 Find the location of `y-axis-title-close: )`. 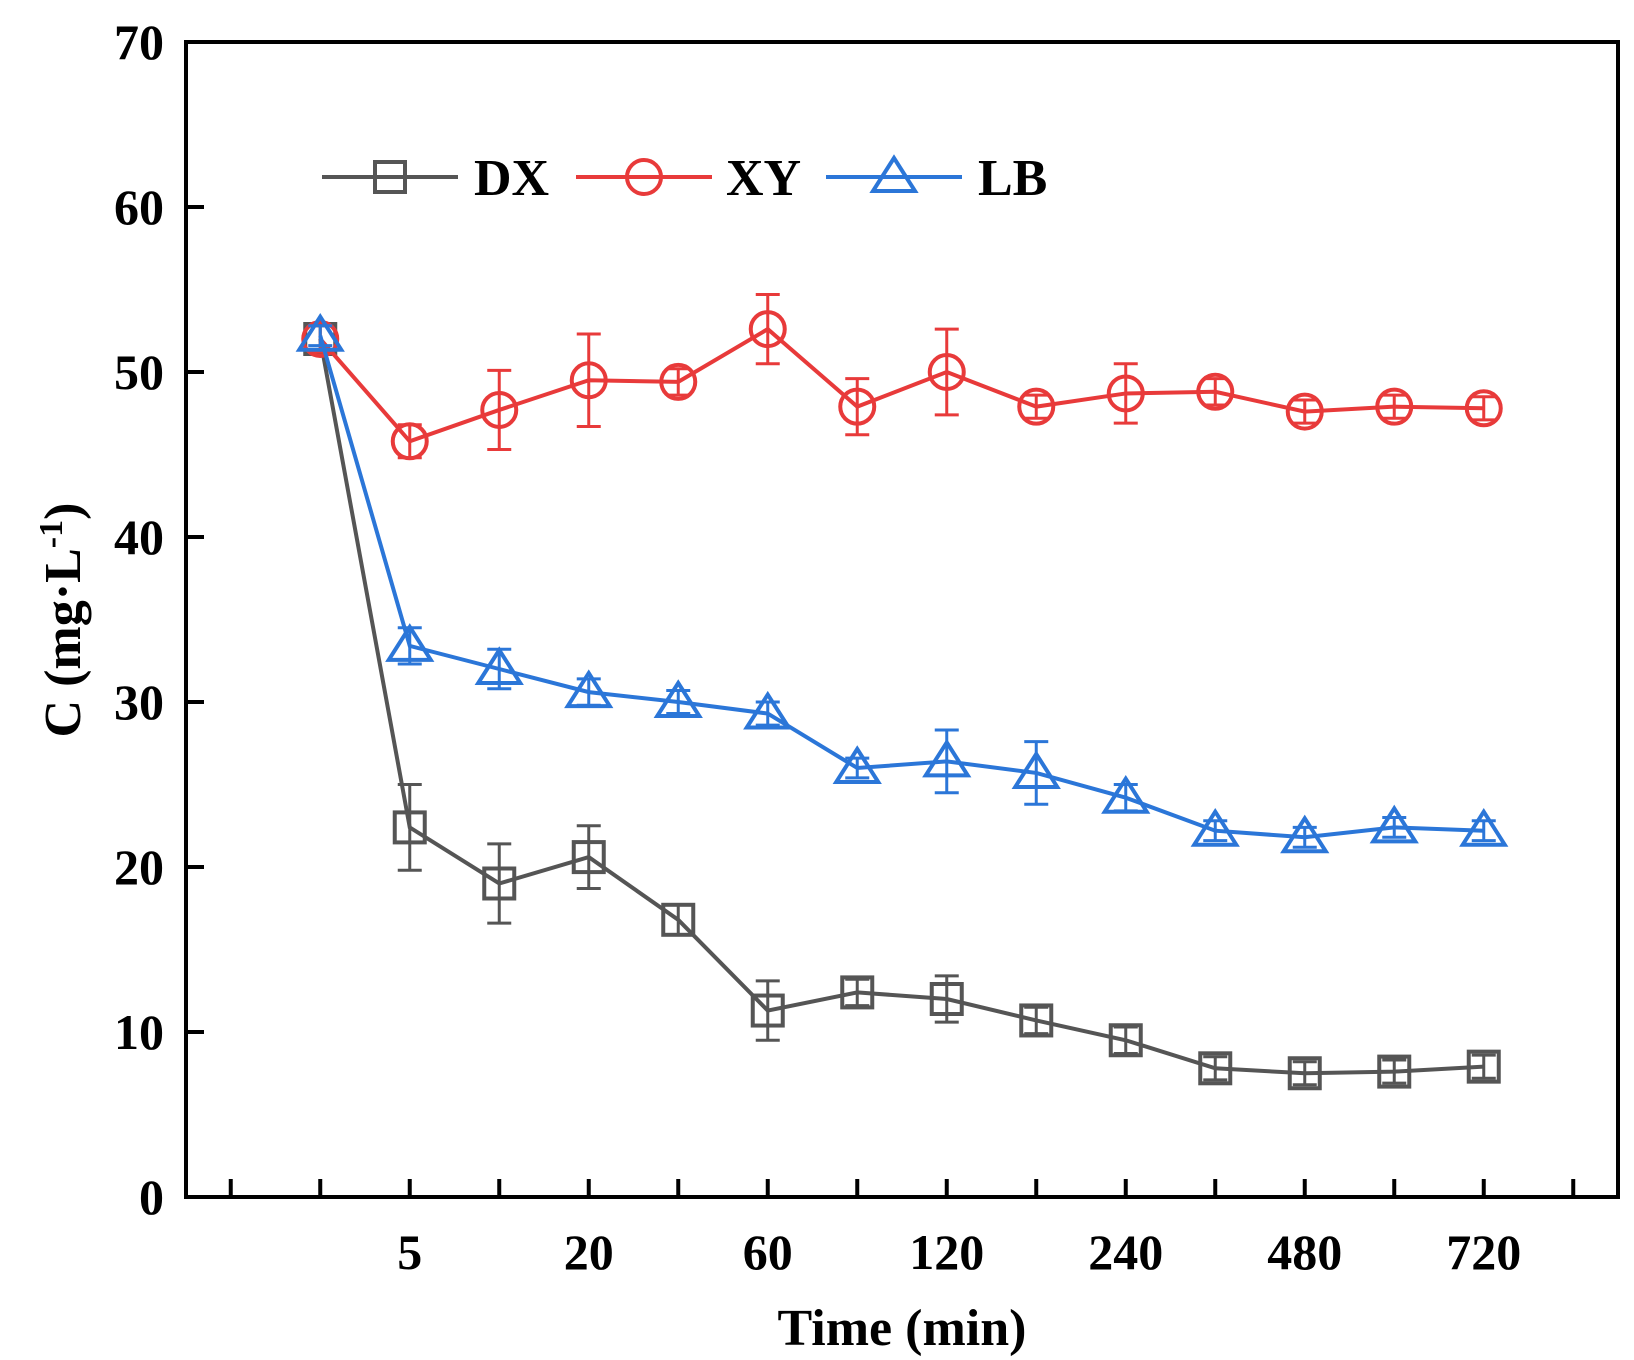

y-axis-title-close: ) is located at coordinates (63, 511).